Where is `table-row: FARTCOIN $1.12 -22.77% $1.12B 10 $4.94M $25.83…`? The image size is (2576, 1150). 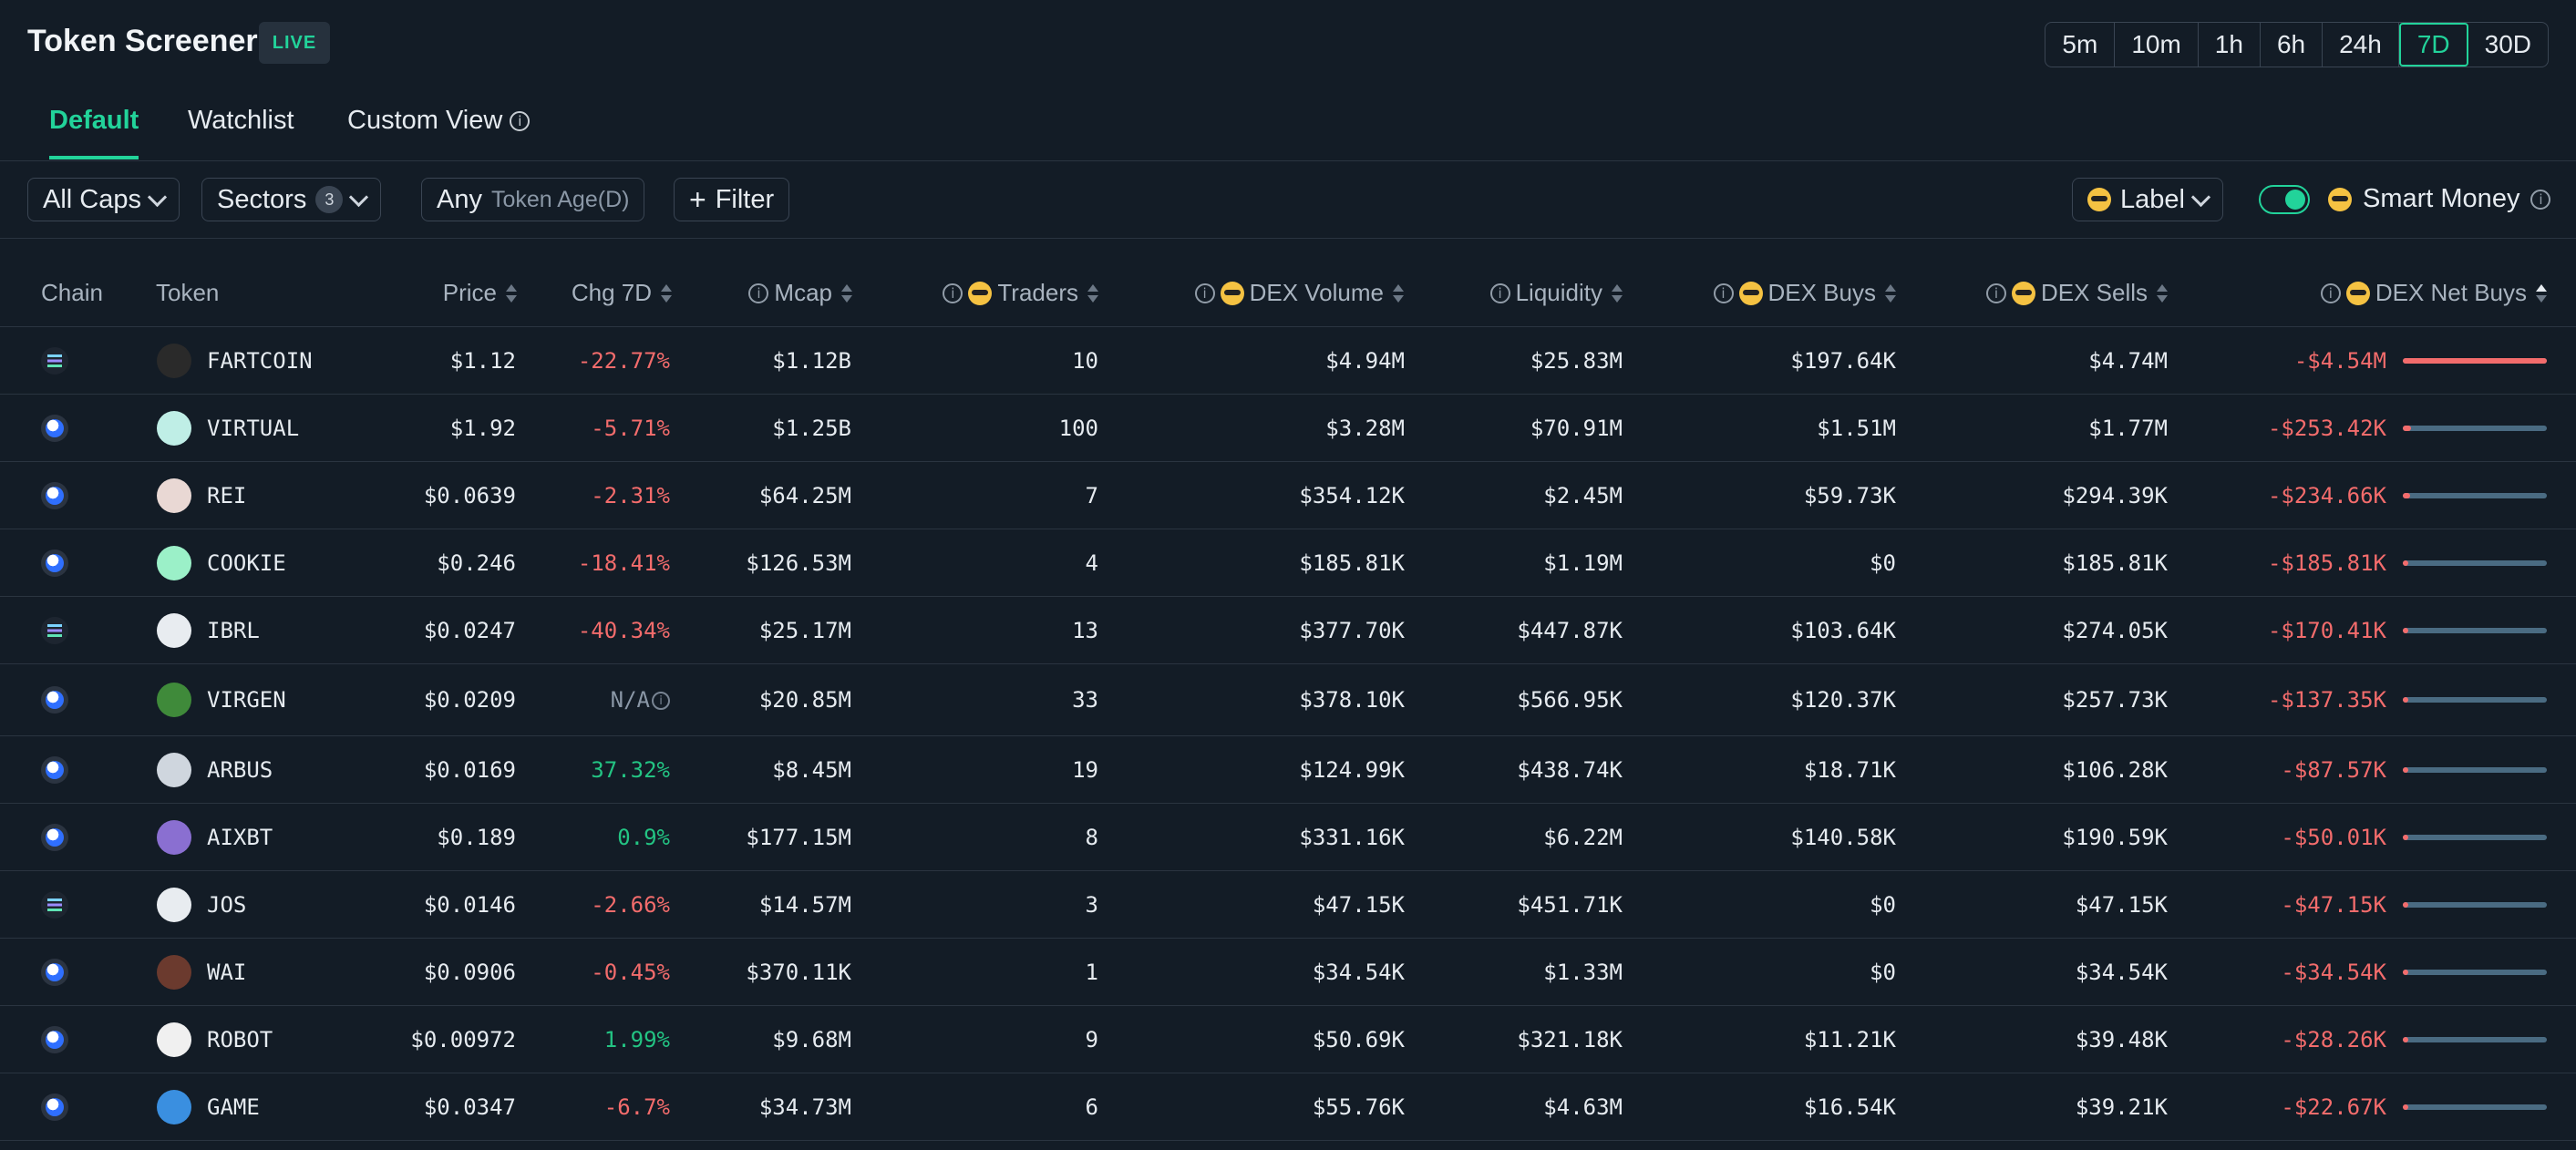 table-row: FARTCOIN $1.12 -22.77% $1.12B 10 $4.94M $25.83… is located at coordinates (1288, 361).